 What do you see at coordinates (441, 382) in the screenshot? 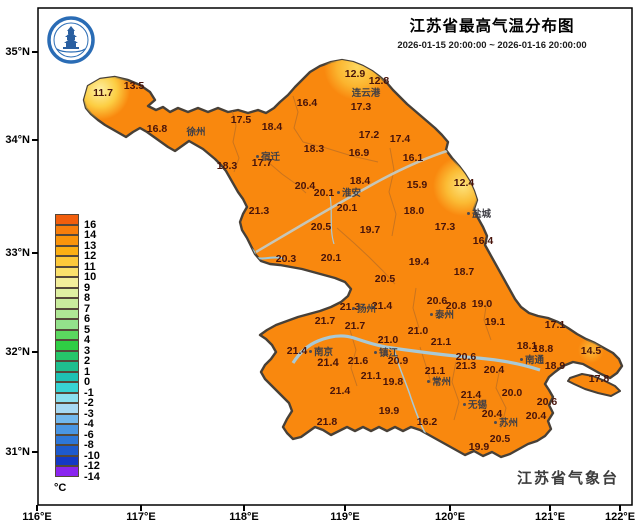
I see `city-name: 常州` at bounding box center [441, 382].